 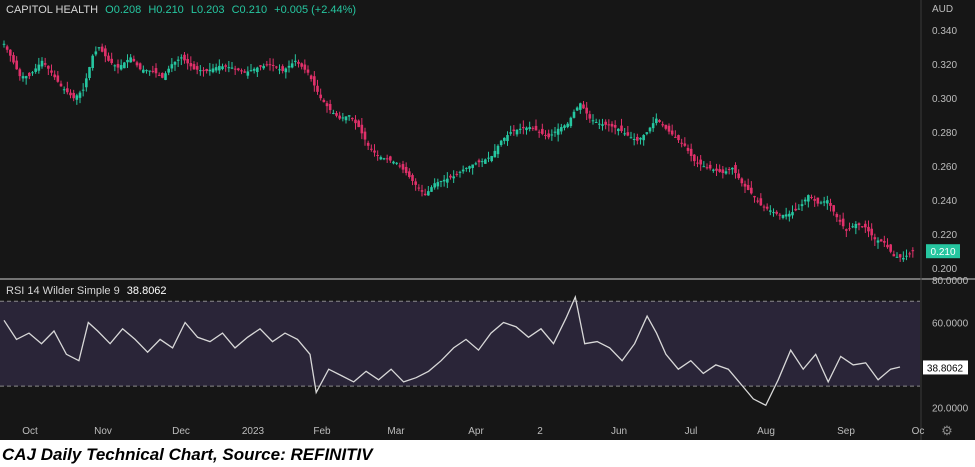 I want to click on x-tick-label: Nov, so click(x=103, y=431).